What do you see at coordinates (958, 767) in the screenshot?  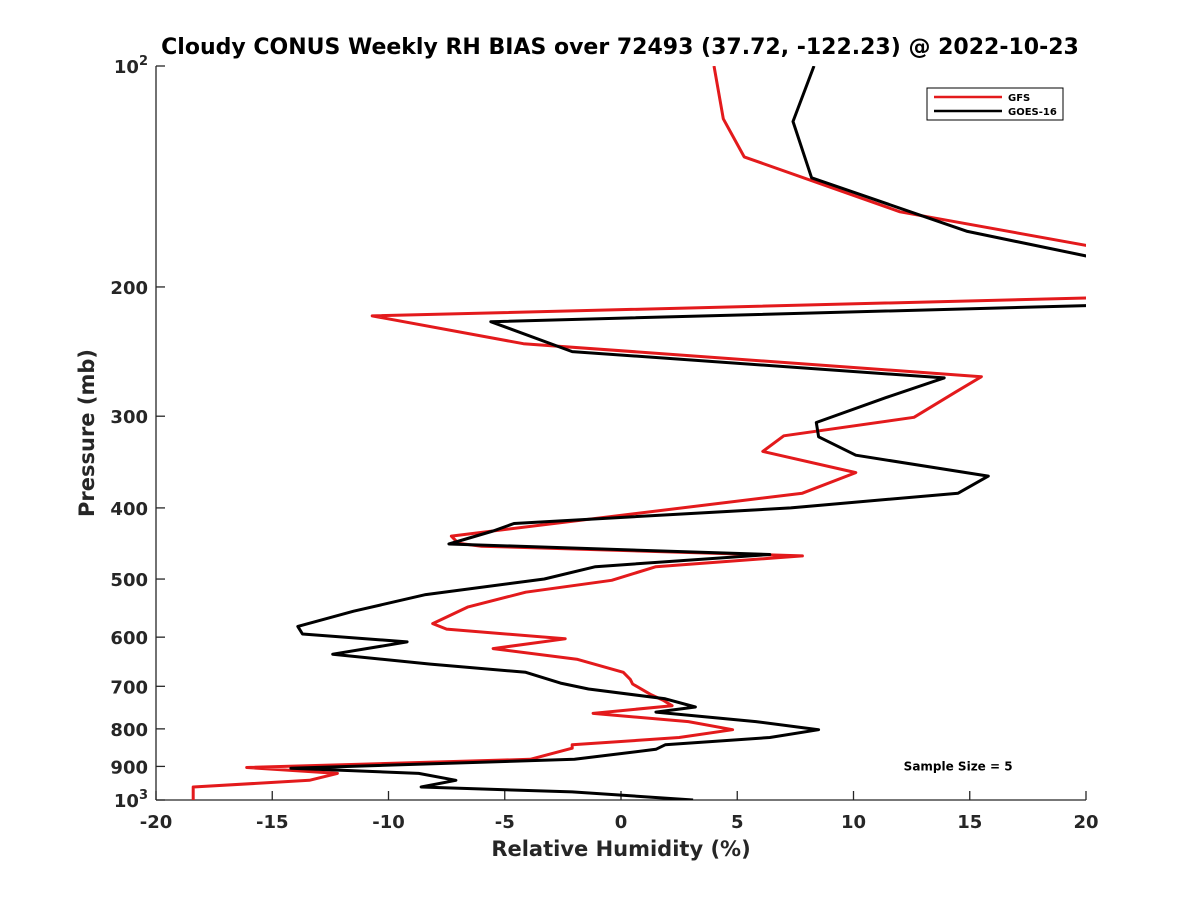 I see `sample-size-annotation: Sample Size = 5` at bounding box center [958, 767].